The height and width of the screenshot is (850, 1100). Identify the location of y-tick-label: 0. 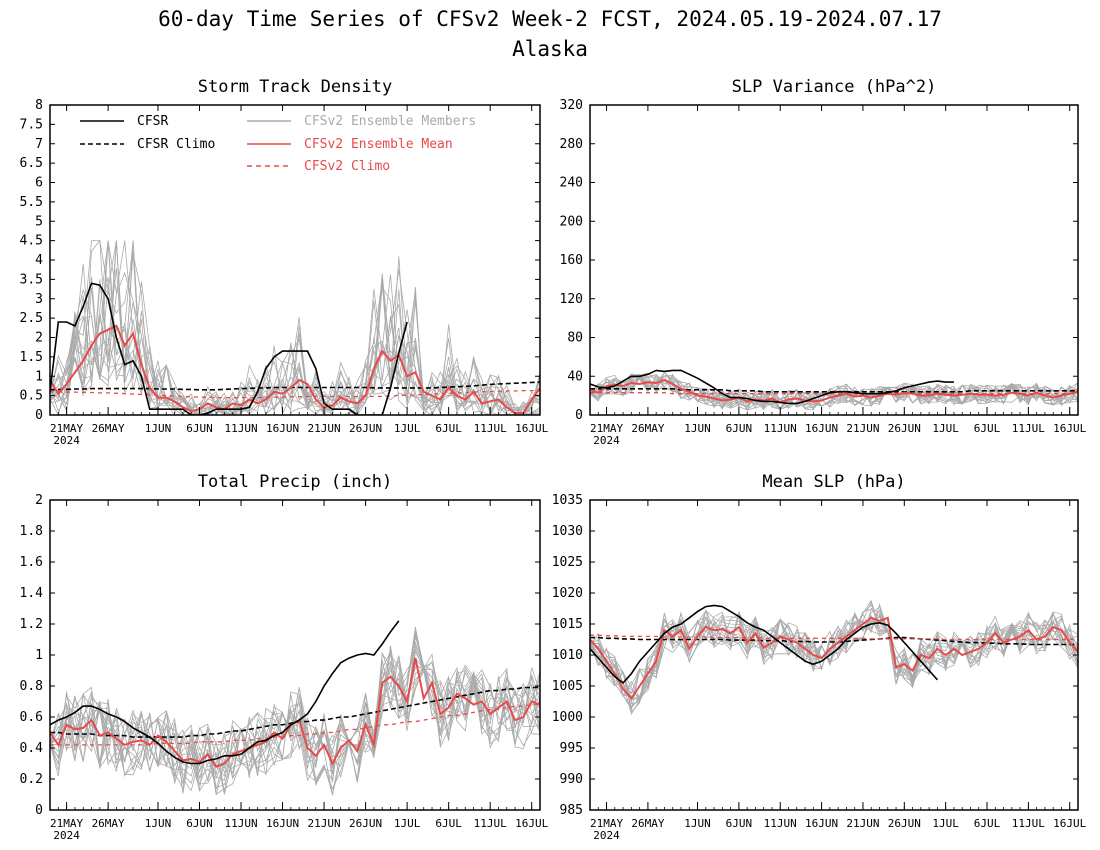
(39, 810).